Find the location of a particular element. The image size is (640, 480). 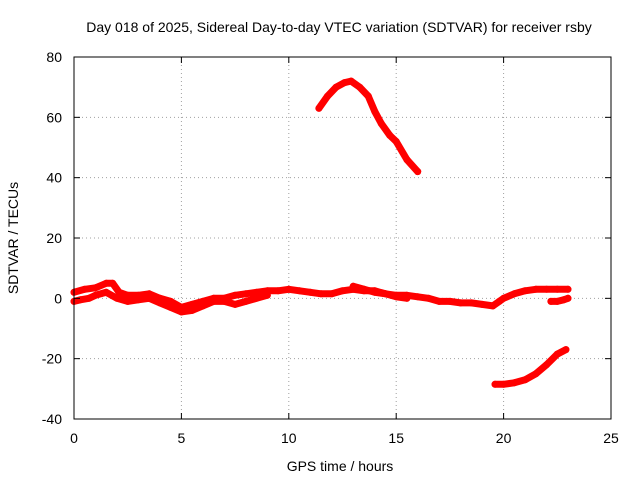

x-axis-label: GPS time / hours is located at coordinates (340, 466).